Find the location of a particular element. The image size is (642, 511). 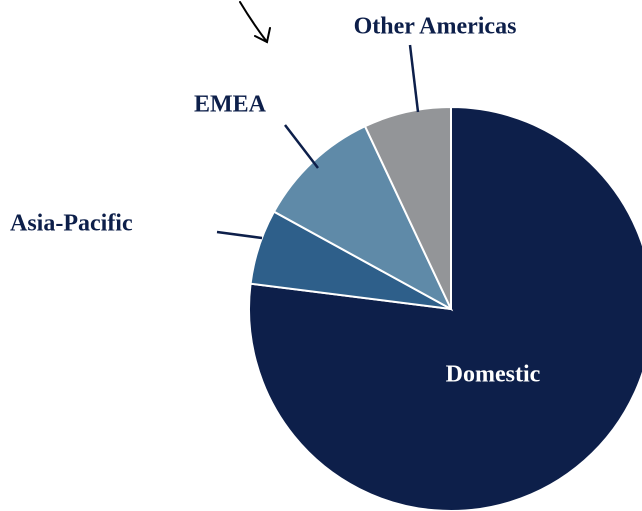

pie-slice is located at coordinates (407, 207).